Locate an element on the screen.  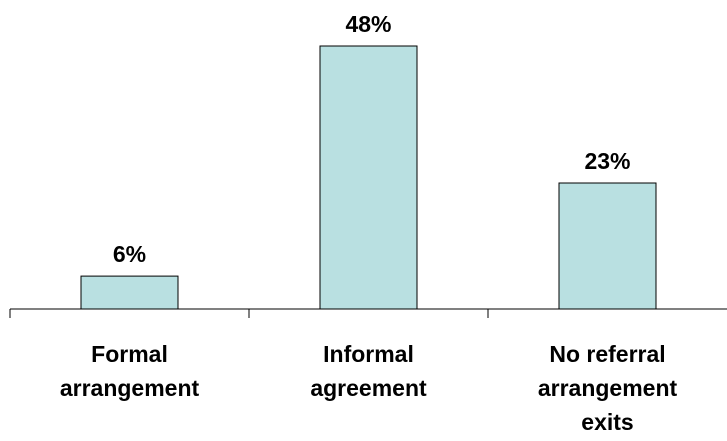
category-label: Formal arrangement is located at coordinates (130, 371).